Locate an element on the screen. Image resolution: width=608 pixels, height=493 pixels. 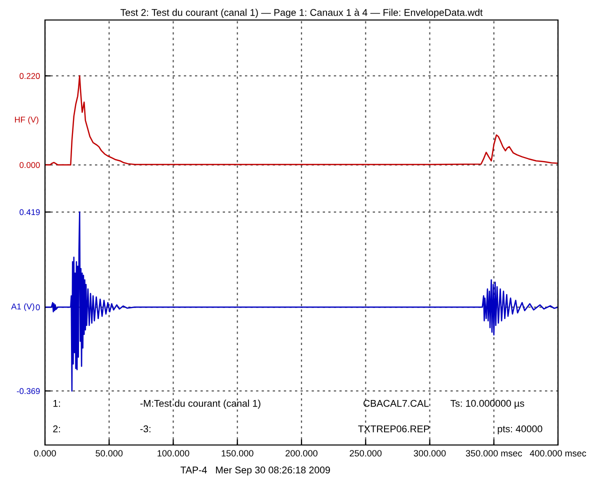
y-axis-title: A1 (V) is located at coordinates (22, 307).